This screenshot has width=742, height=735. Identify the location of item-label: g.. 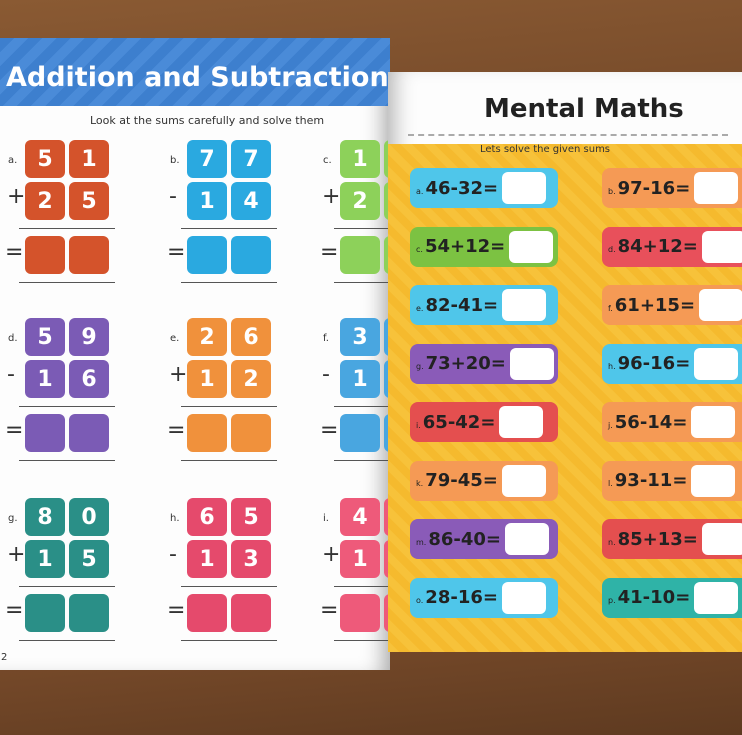
(420, 366).